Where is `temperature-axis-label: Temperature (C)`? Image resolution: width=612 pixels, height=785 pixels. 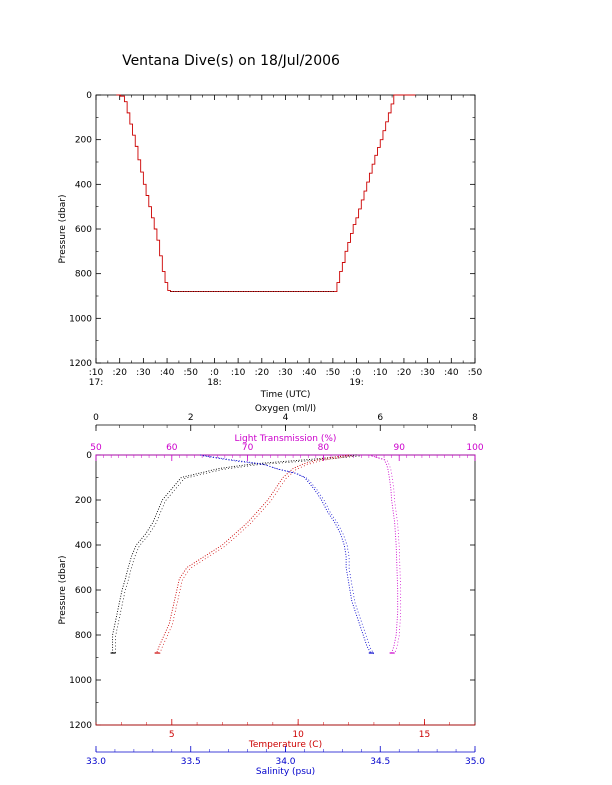
temperature-axis-label: Temperature (C) is located at coordinates (285, 745).